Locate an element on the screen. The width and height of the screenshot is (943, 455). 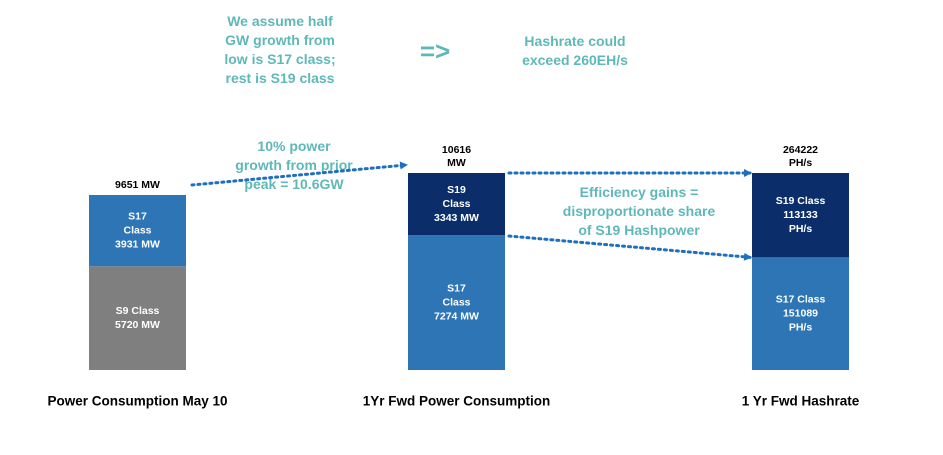
segment-label: 5720 MW is located at coordinates (137, 325).